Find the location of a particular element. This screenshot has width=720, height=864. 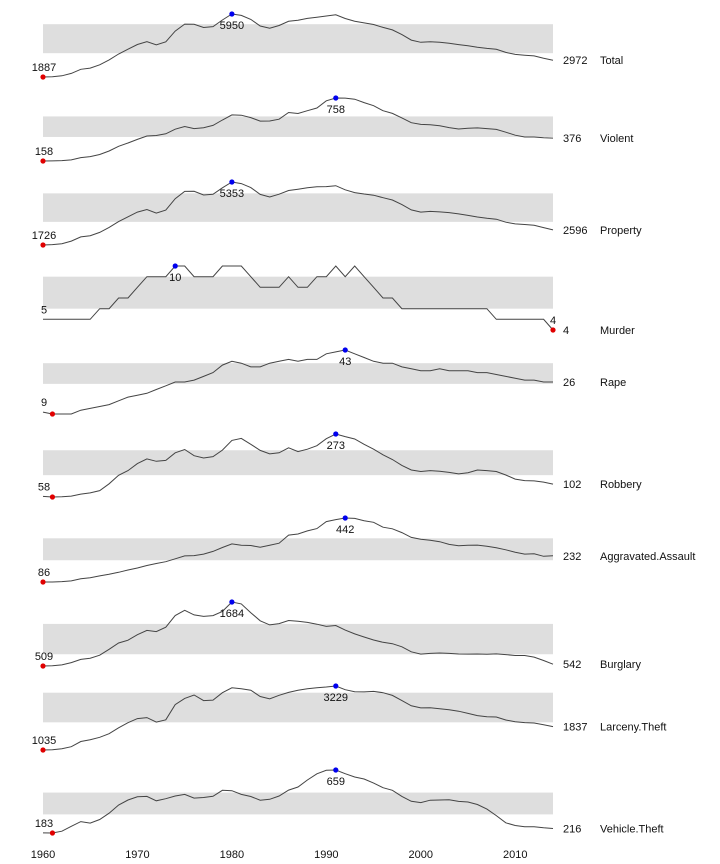

iqr-band-violent is located at coordinates (298, 126).